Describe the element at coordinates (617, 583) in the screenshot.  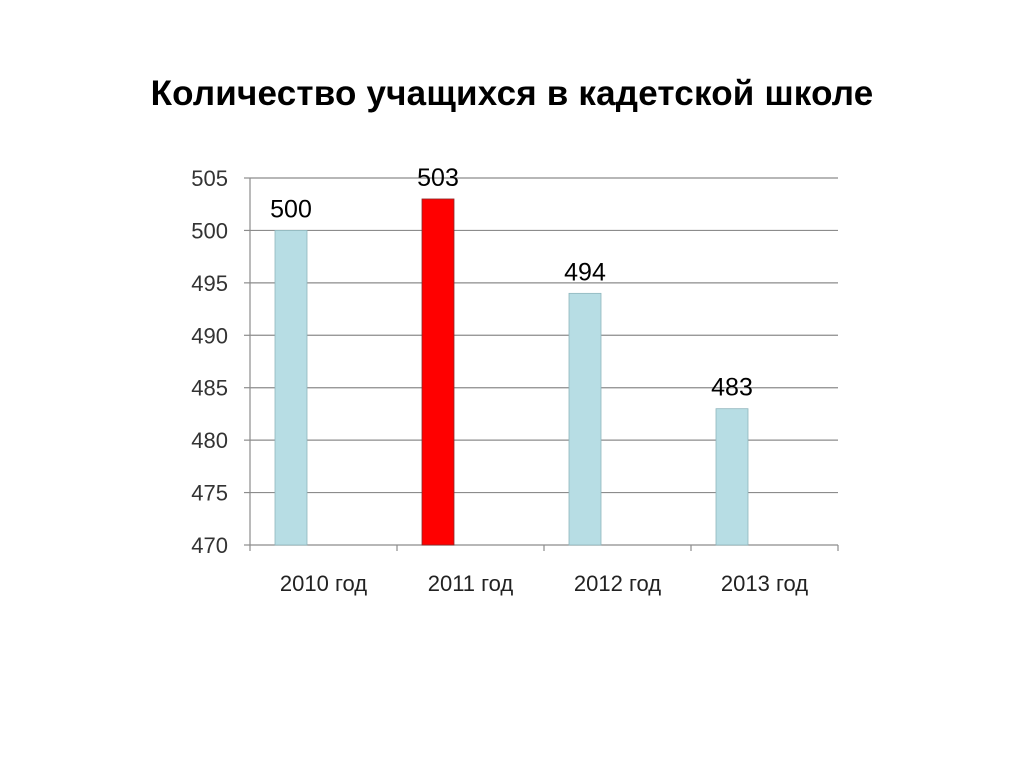
I see `category-label: 2012 год` at that location.